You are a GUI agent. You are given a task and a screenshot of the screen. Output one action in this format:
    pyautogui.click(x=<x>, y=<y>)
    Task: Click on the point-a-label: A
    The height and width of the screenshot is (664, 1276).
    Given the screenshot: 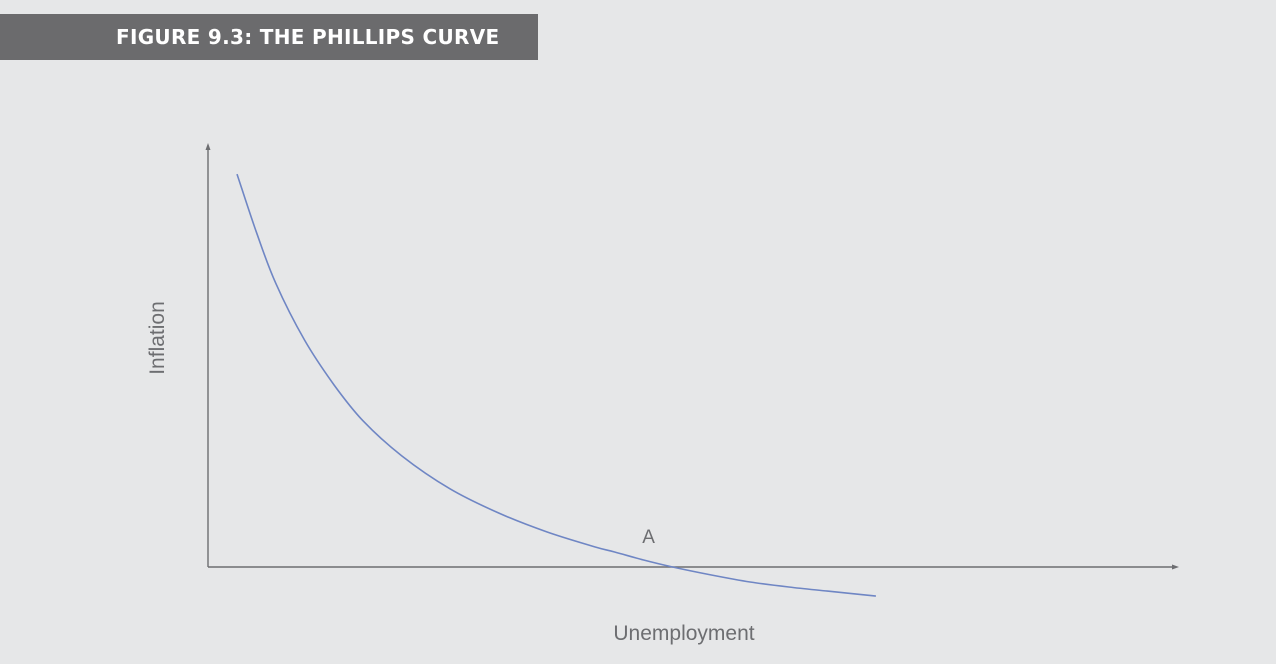 What is the action you would take?
    pyautogui.click(x=648, y=537)
    